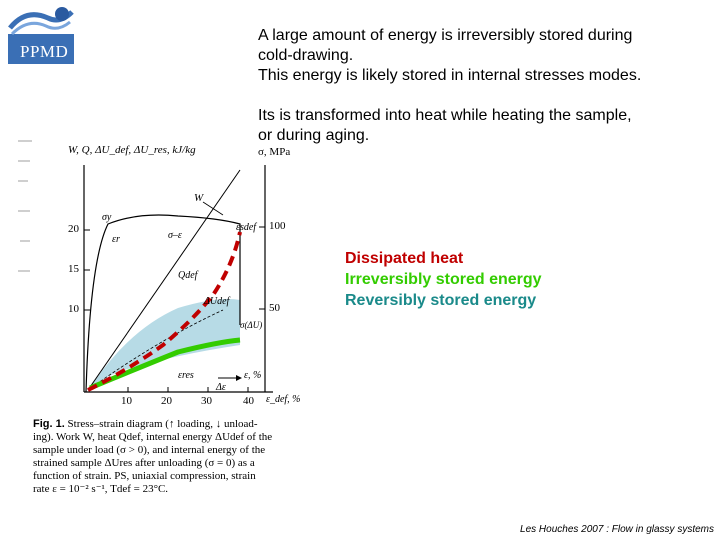 Image resolution: width=720 pixels, height=540 pixels. What do you see at coordinates (132, 150) in the screenshot?
I see `left-axis-title: W, Q, ΔU_def, ΔU_res, kJ/kg` at bounding box center [132, 150].